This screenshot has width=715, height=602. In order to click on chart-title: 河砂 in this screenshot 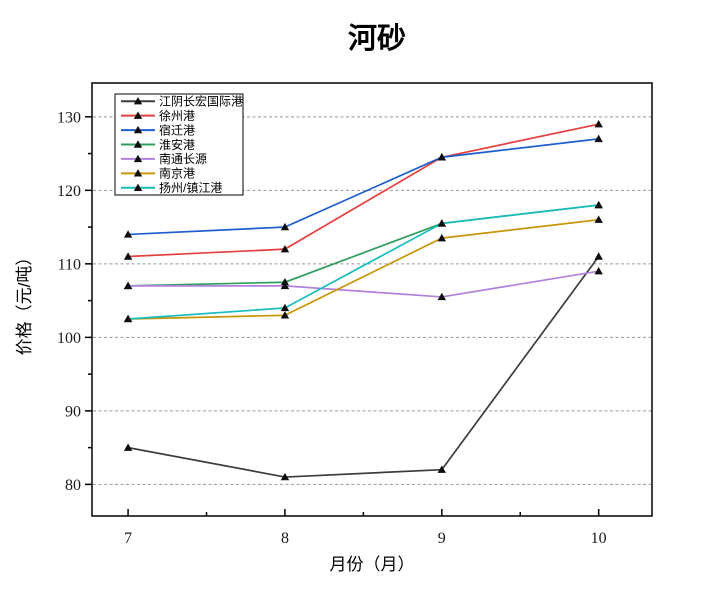, I will do `click(377, 38)`.